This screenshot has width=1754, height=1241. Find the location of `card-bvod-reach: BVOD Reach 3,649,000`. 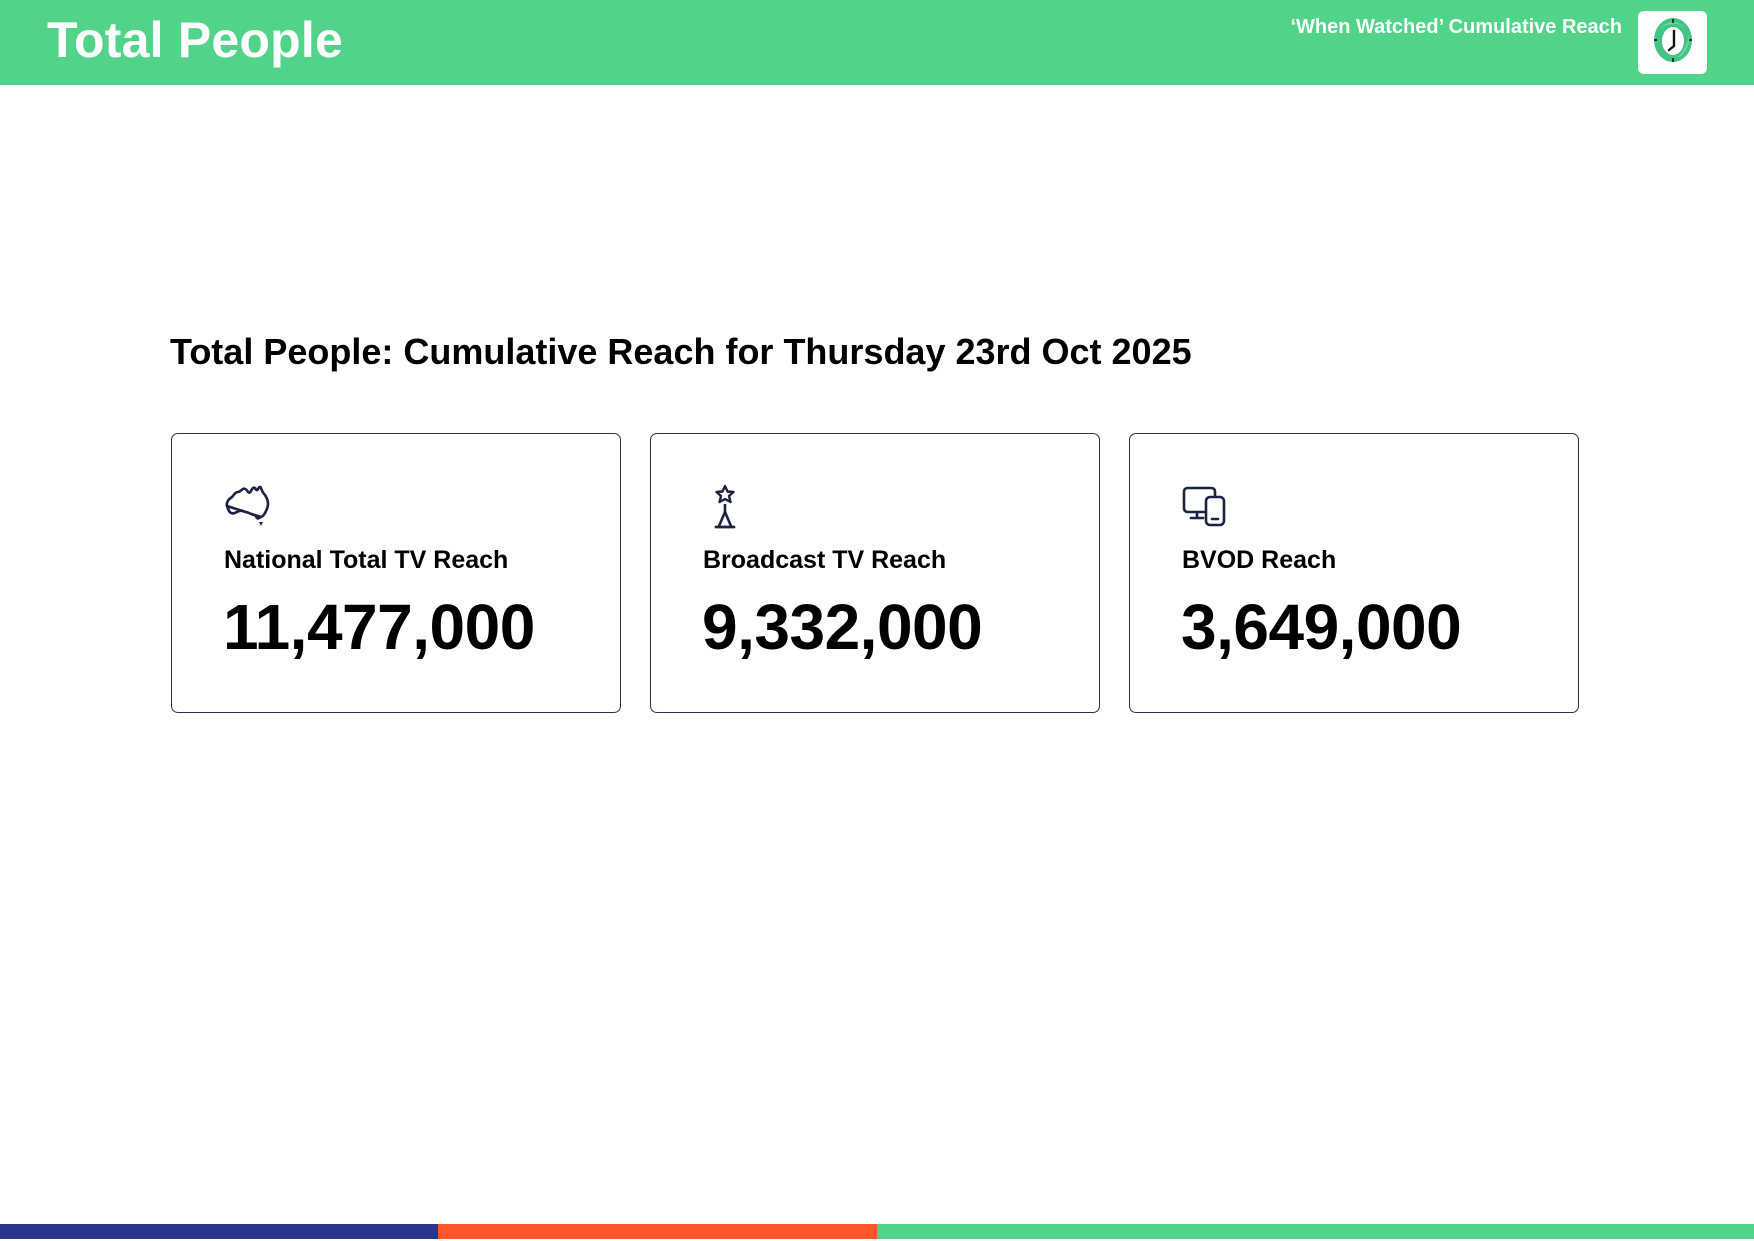

card-bvod-reach: BVOD Reach 3,649,000 is located at coordinates (1354, 573).